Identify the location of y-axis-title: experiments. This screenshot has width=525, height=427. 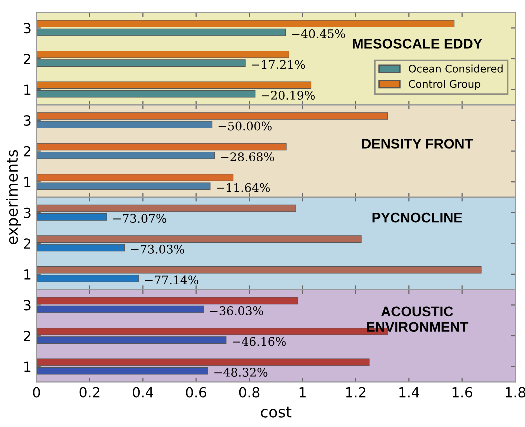
(14, 197).